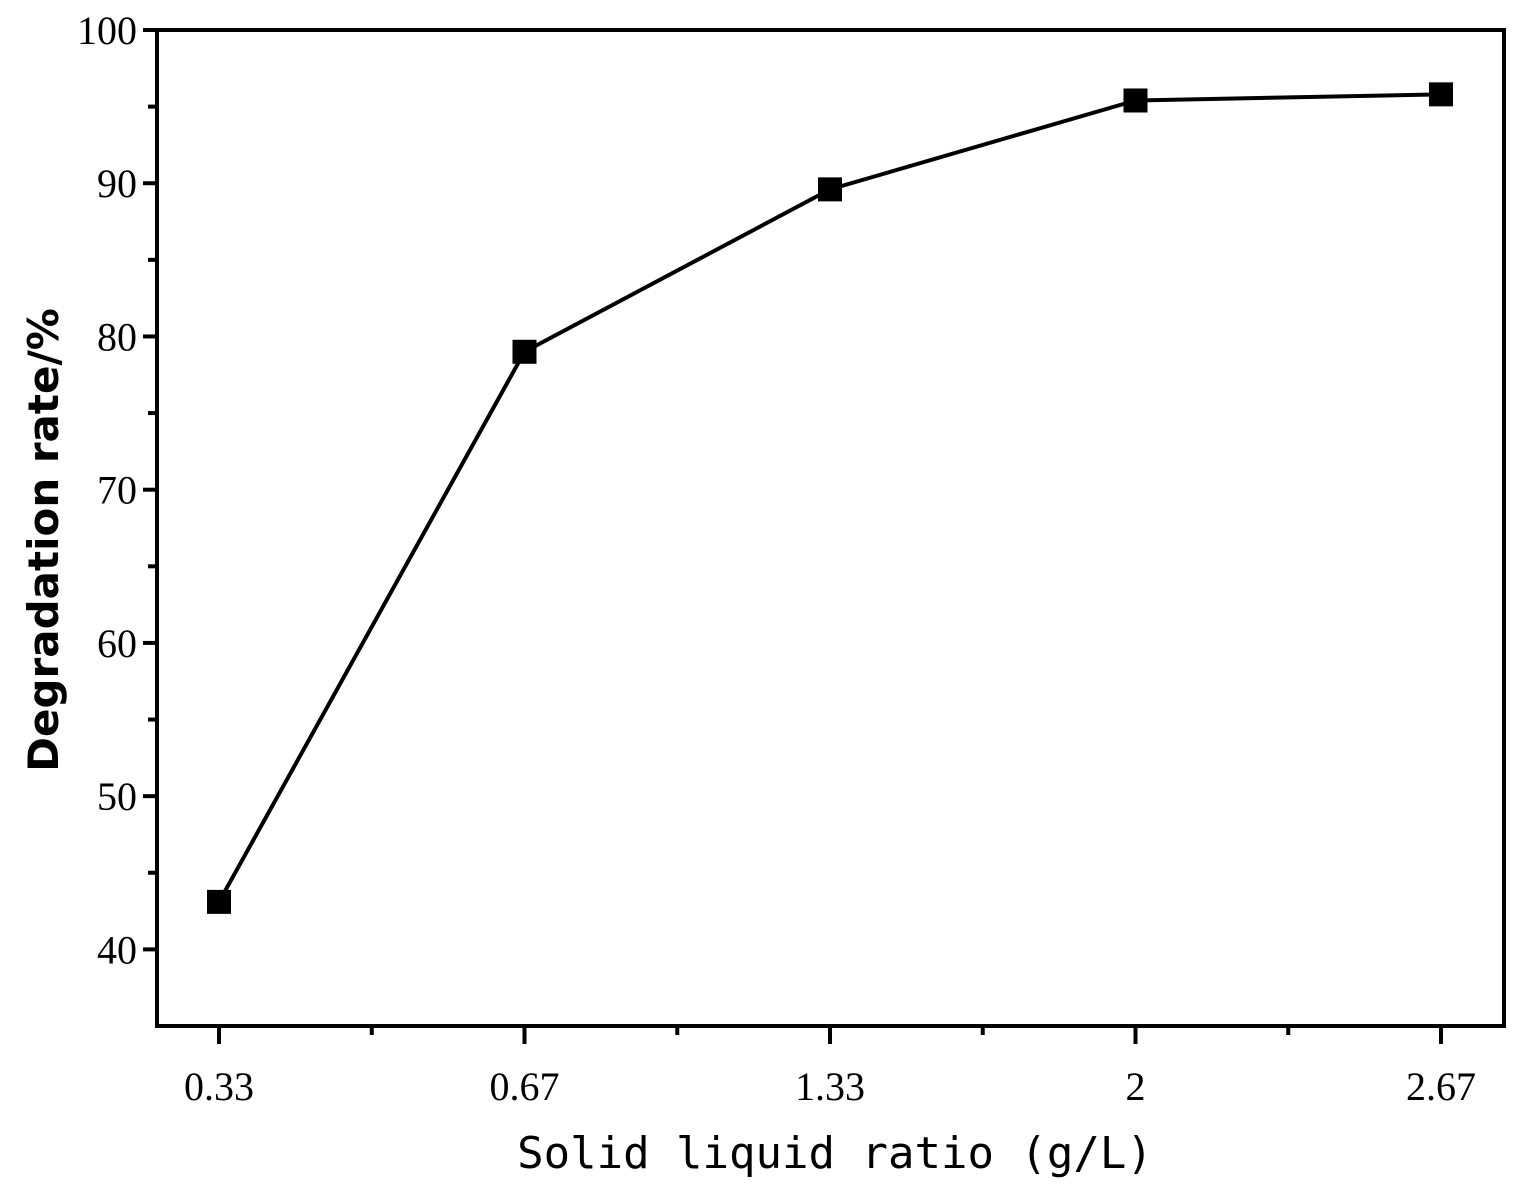 Image resolution: width=1518 pixels, height=1192 pixels. Describe the element at coordinates (1136, 1086) in the screenshot. I see `x-tick-label: 2` at that location.